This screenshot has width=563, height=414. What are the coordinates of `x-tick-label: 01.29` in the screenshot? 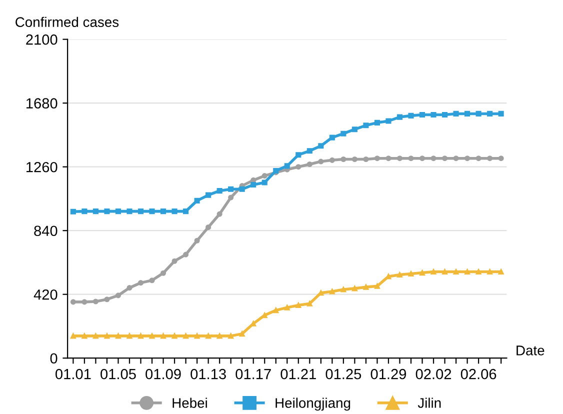 It's located at (388, 374).